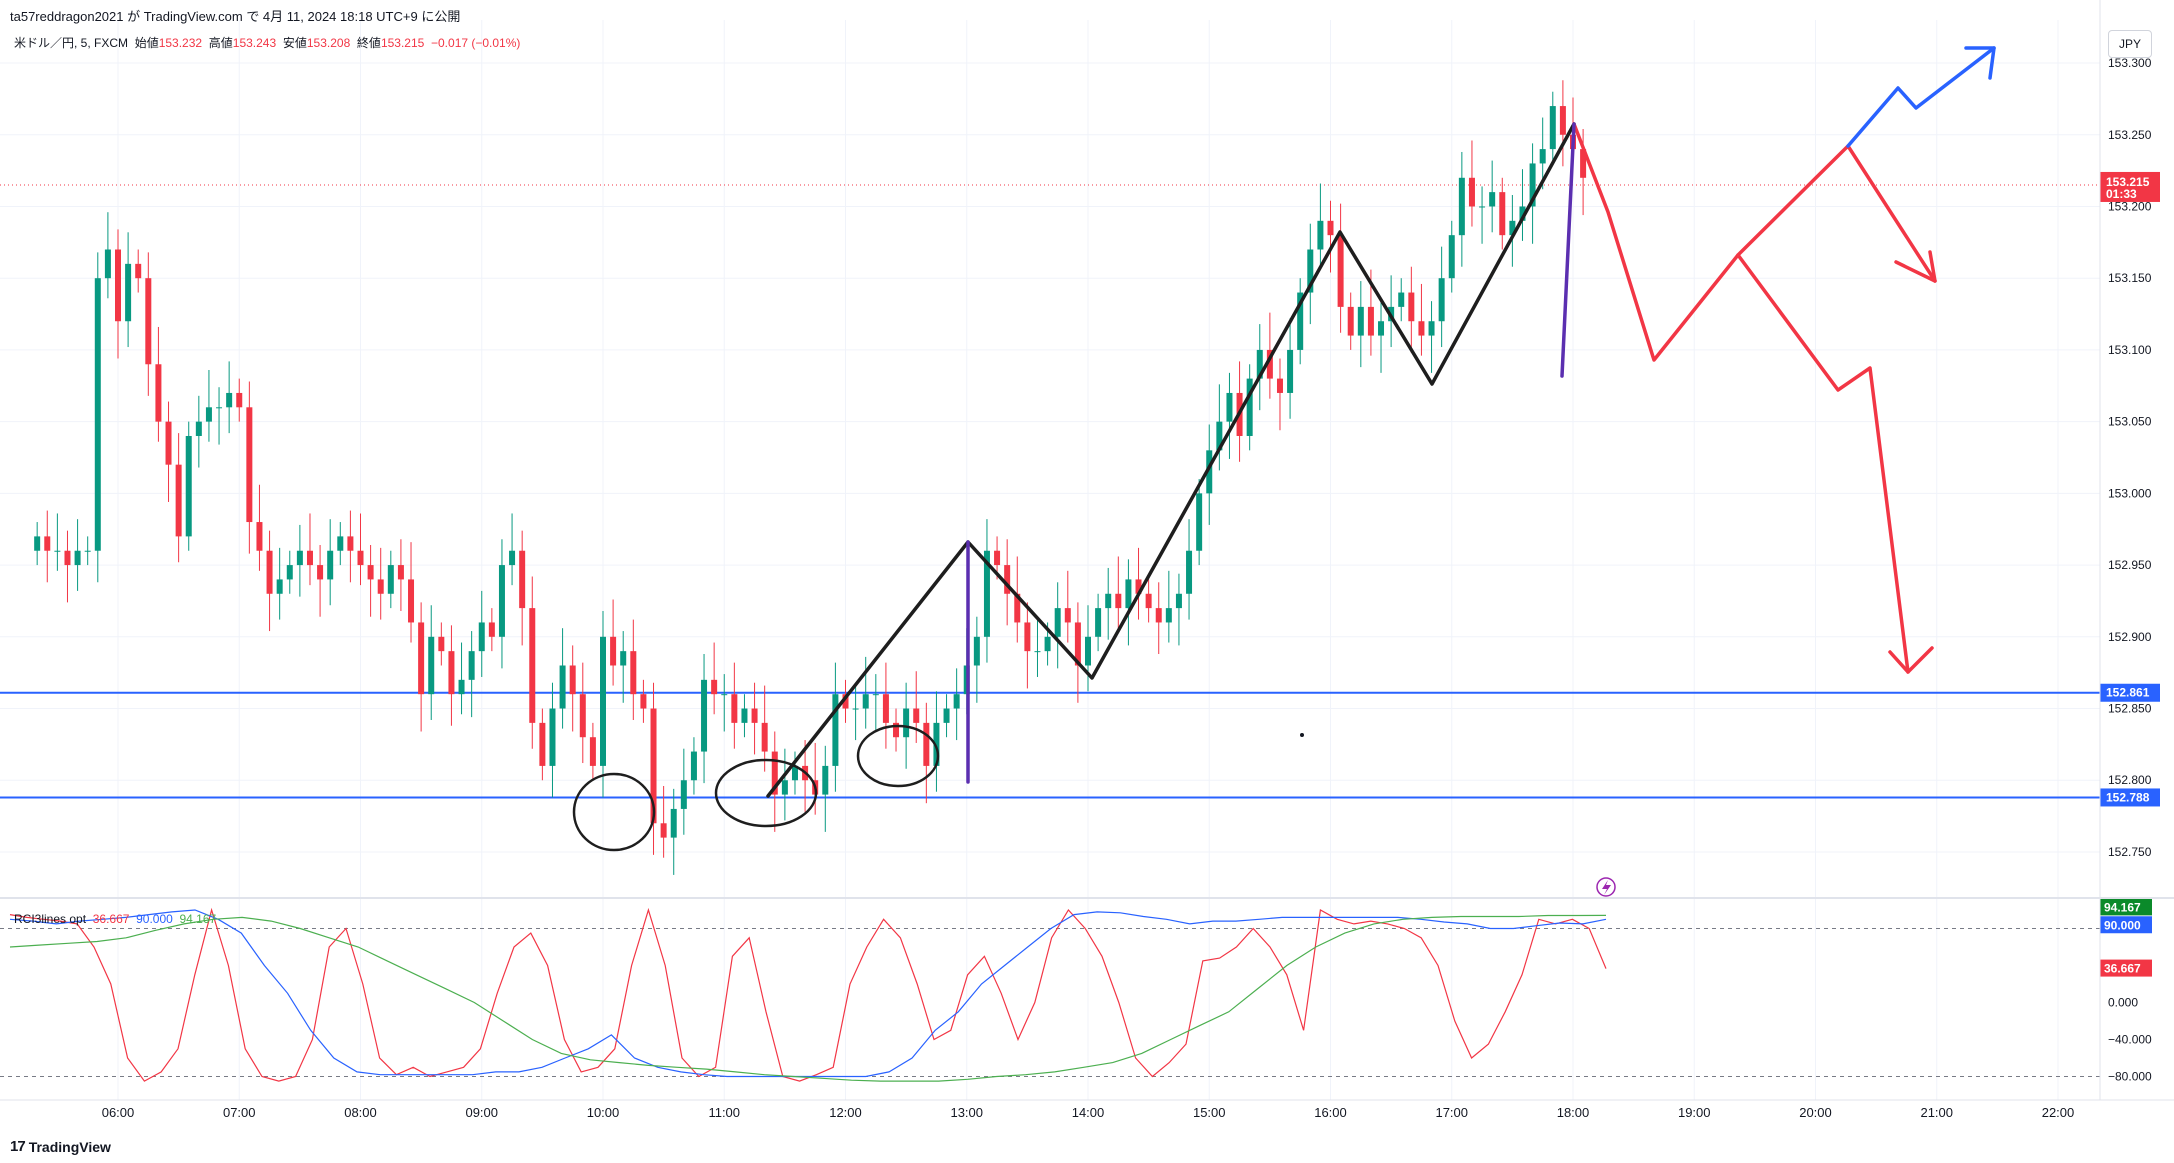 This screenshot has height=1163, width=2174. What do you see at coordinates (1815, 1112) in the screenshot?
I see `x-tick-label: 20:00` at bounding box center [1815, 1112].